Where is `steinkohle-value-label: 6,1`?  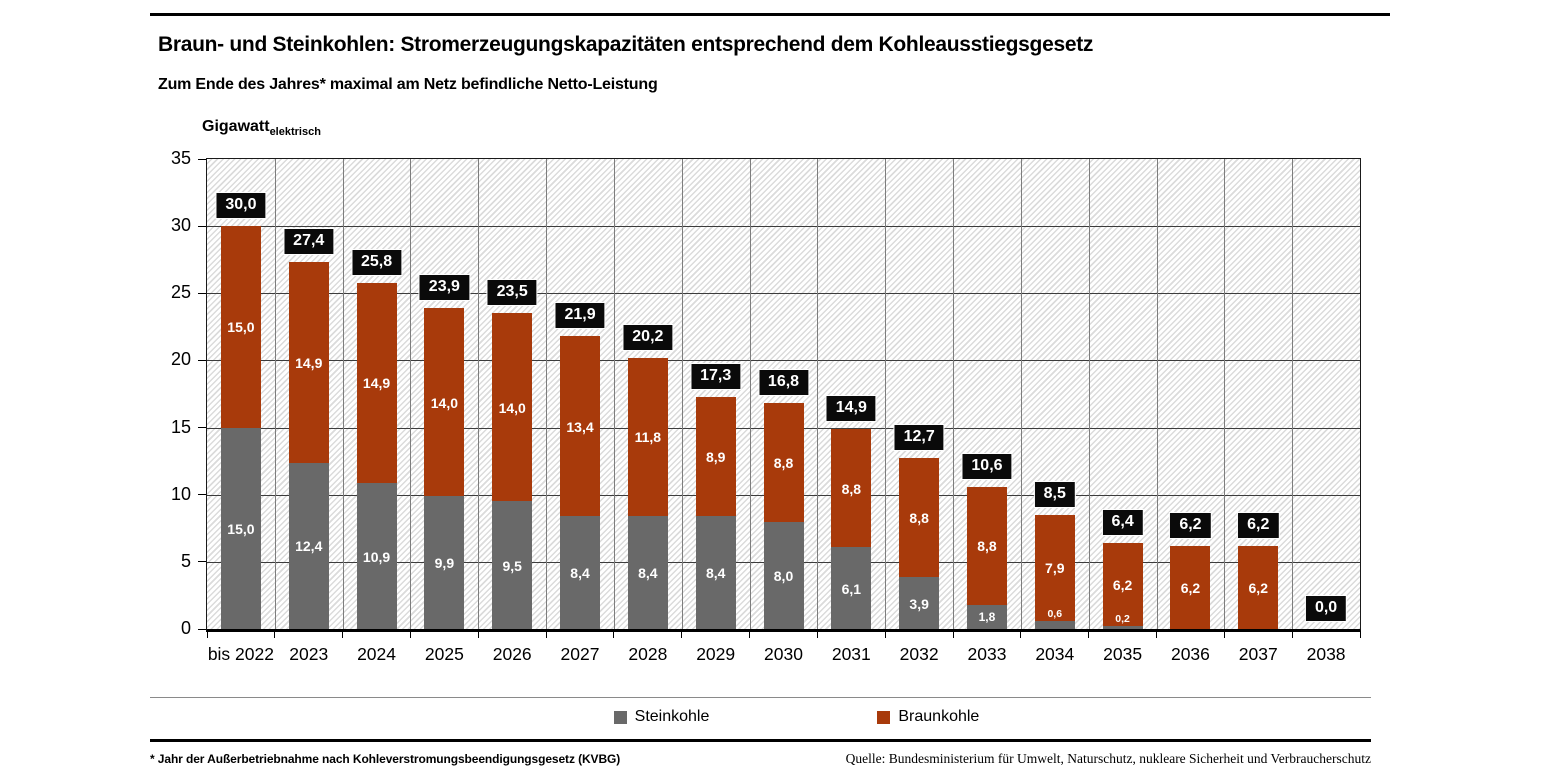 steinkohle-value-label: 6,1 is located at coordinates (851, 588).